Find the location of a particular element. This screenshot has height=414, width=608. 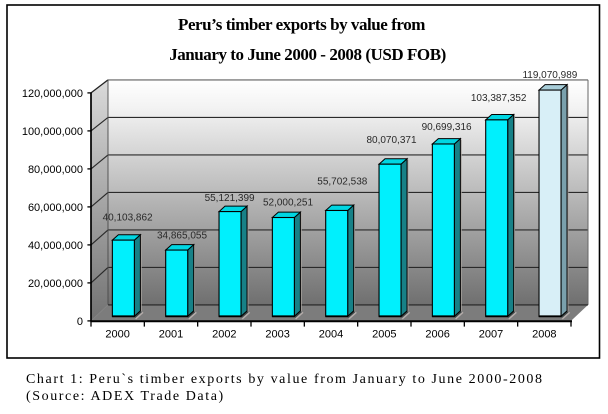

svg-text: 119,070,989 is located at coordinates (549, 75).